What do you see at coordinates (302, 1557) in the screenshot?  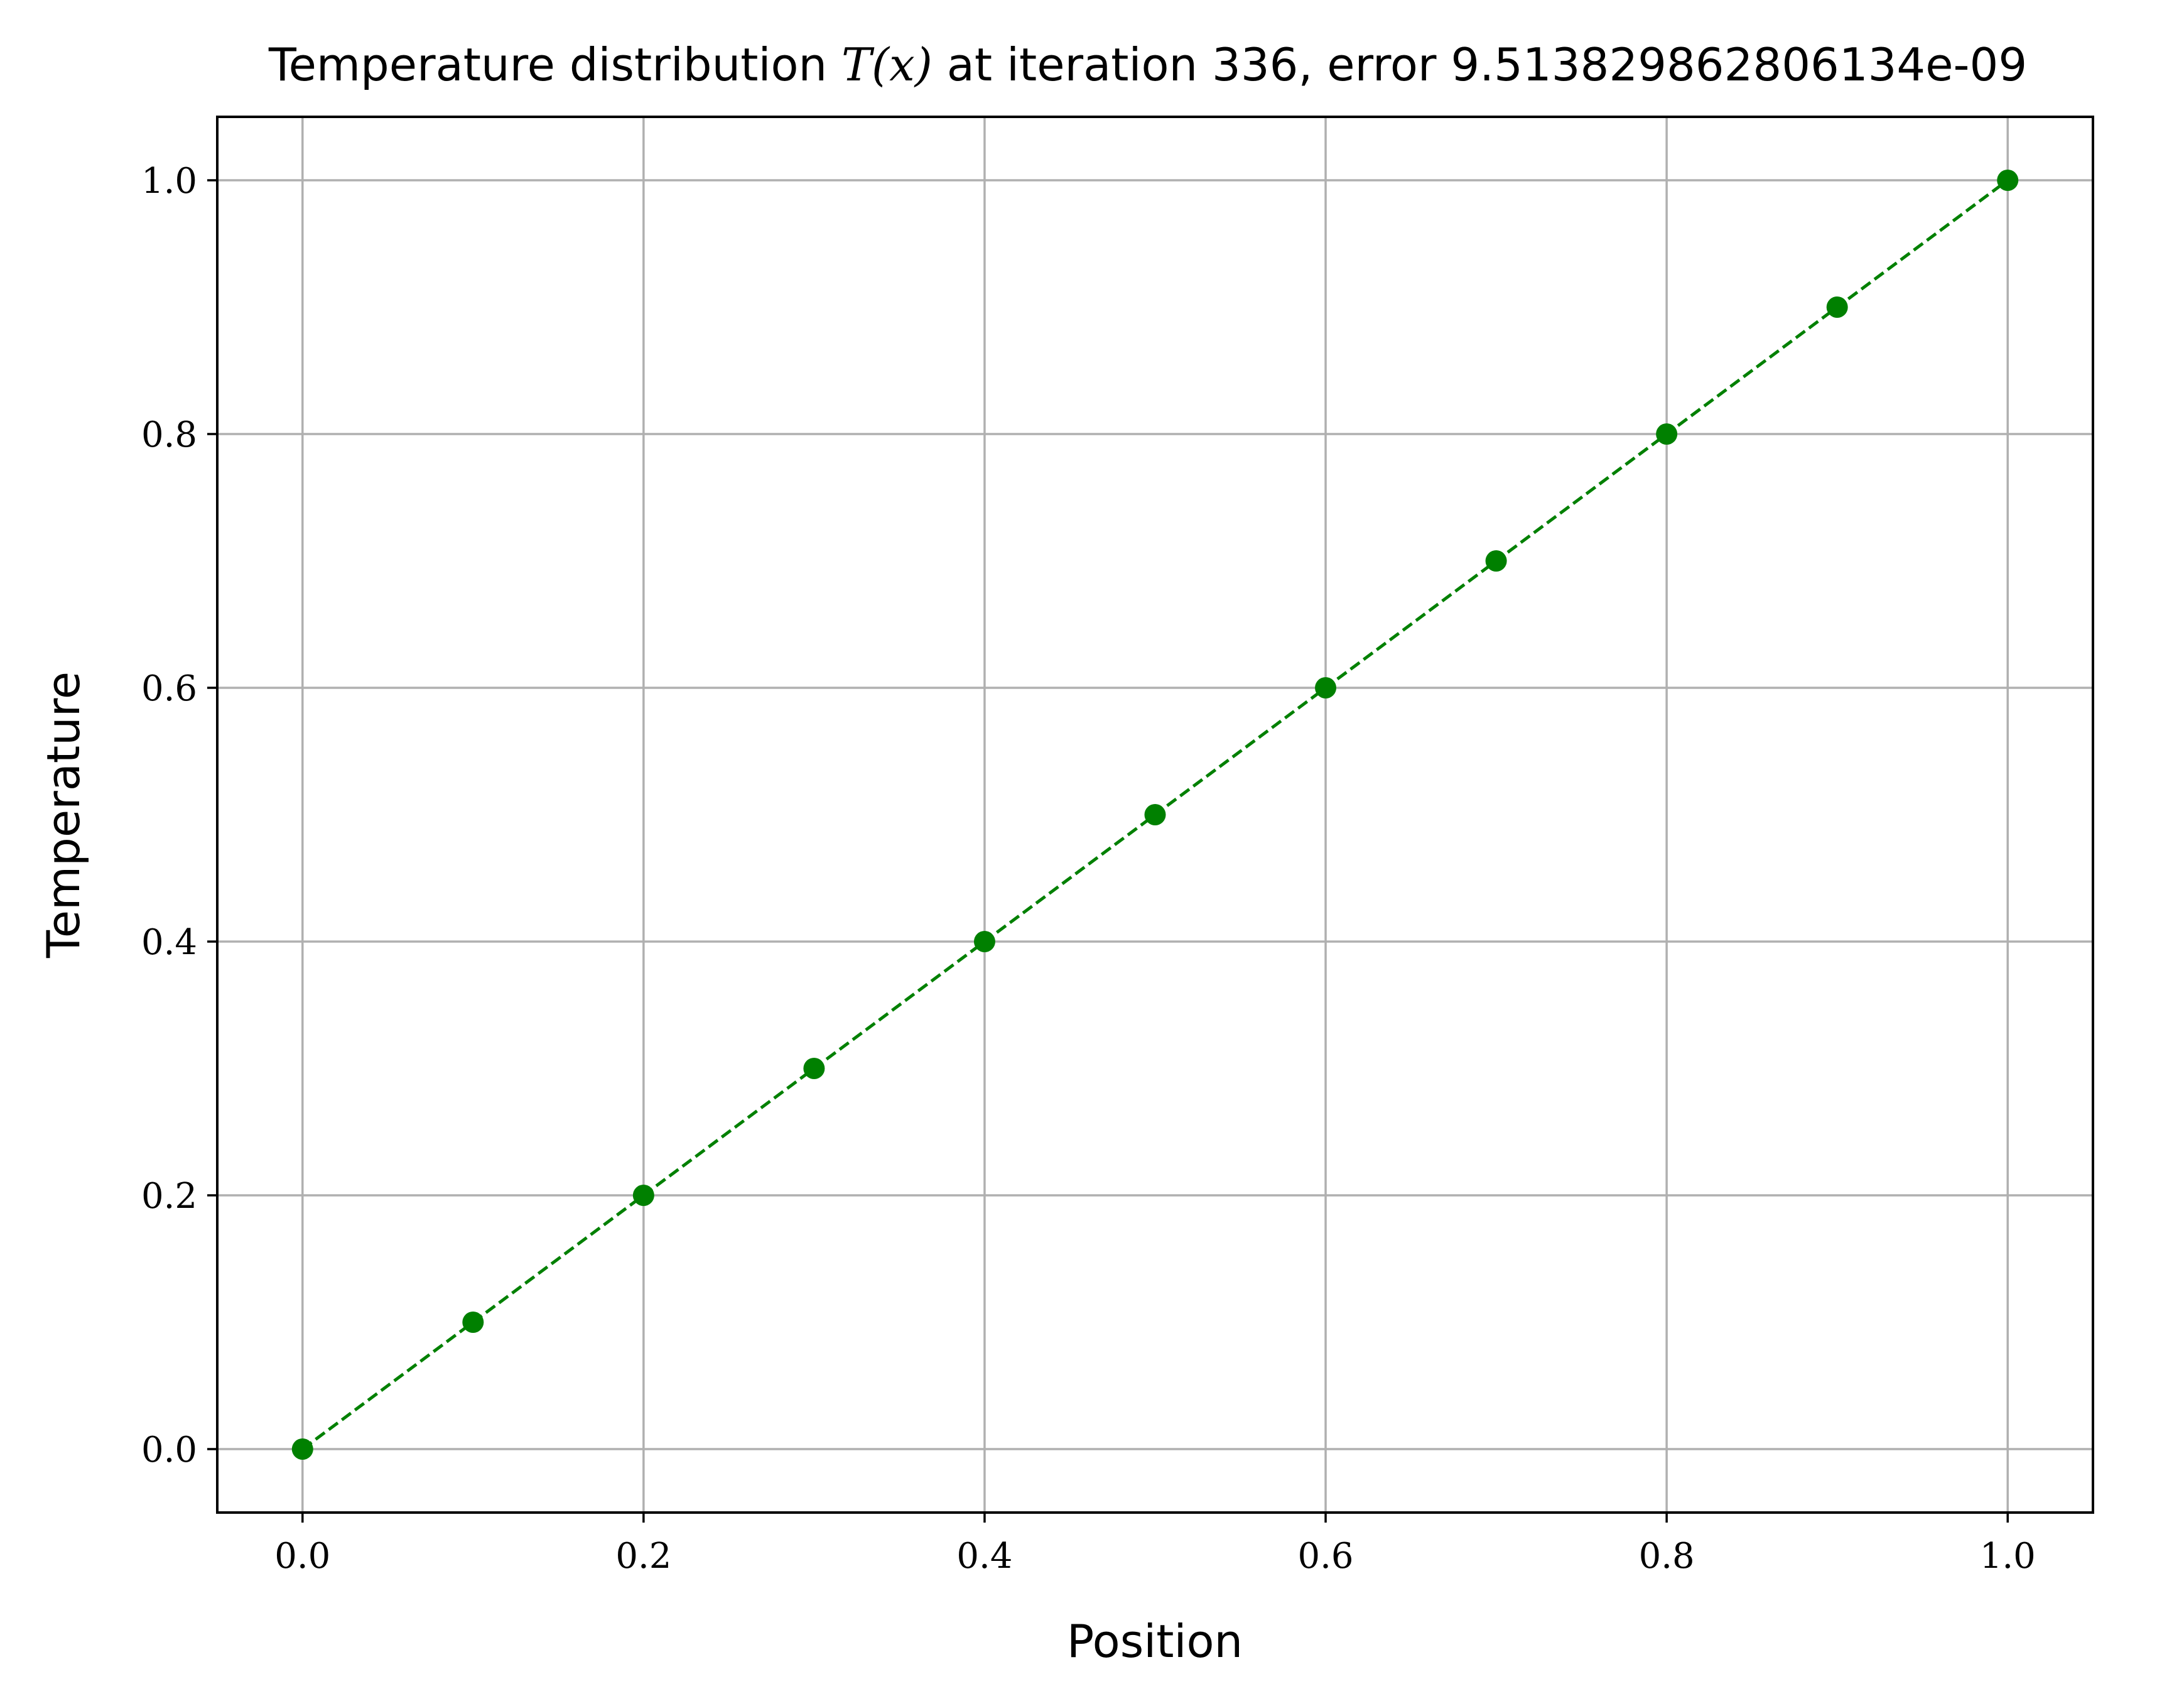 I see `x-tick-label: 0.0` at bounding box center [302, 1557].